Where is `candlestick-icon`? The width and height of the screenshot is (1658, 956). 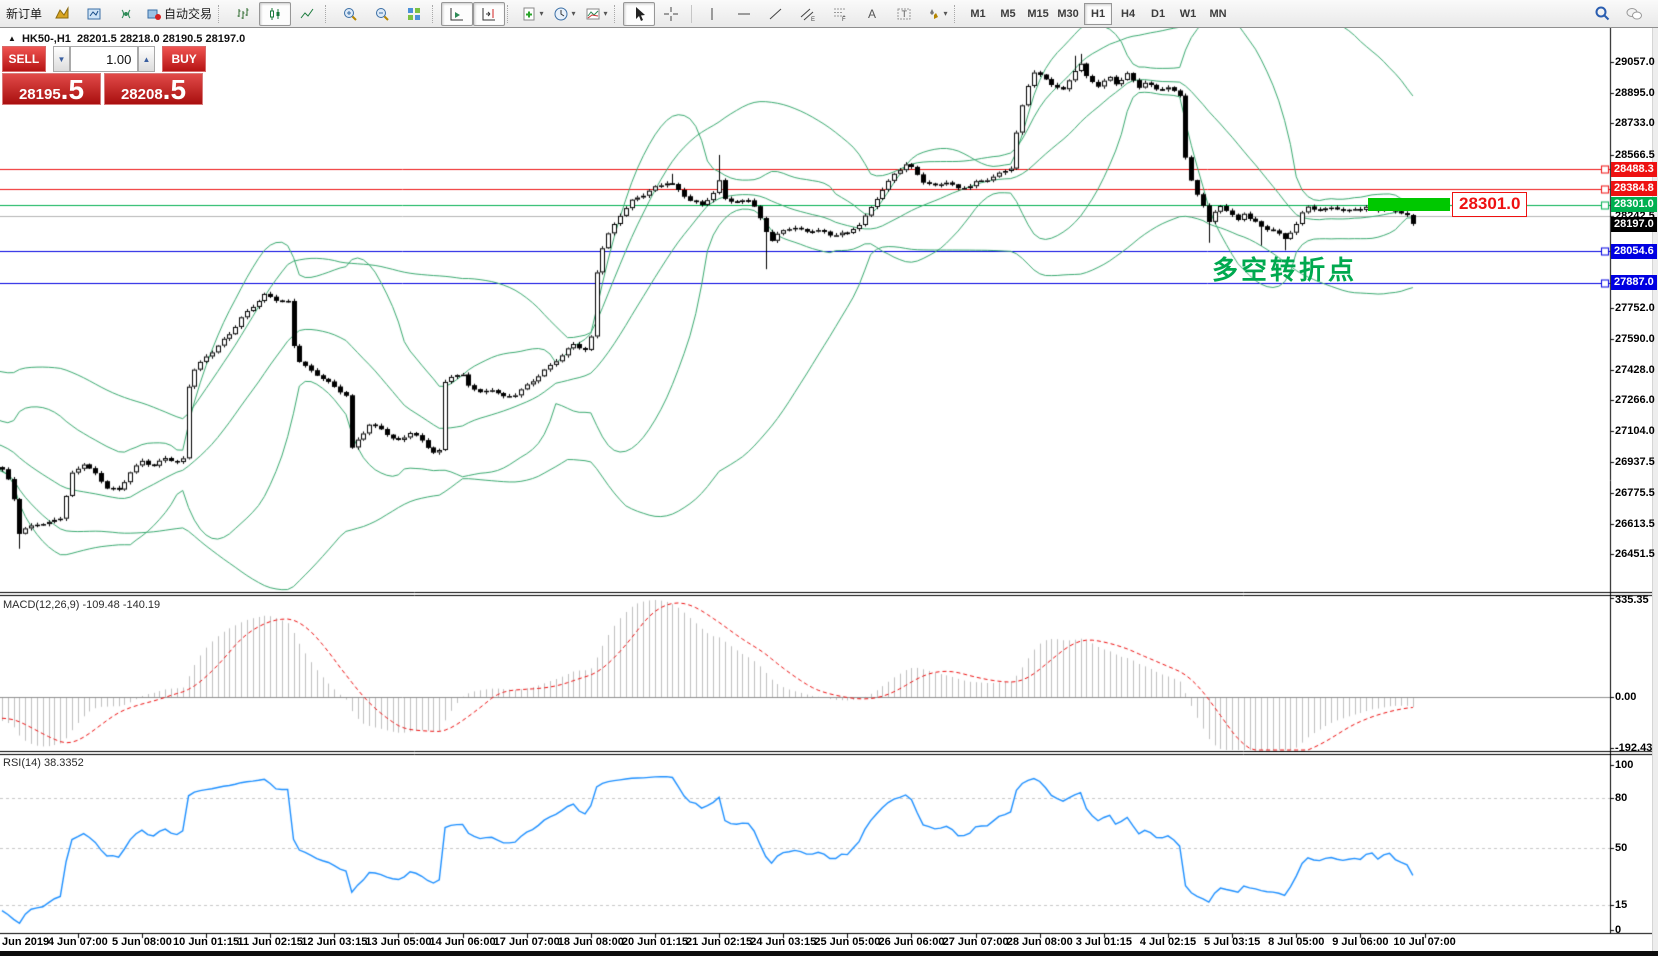 candlestick-icon is located at coordinates (275, 14).